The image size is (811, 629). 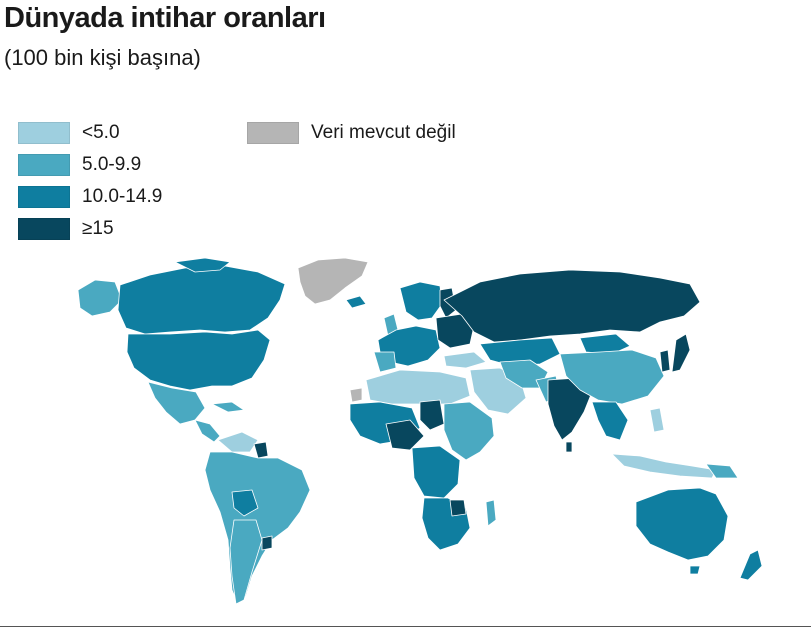 What do you see at coordinates (273, 133) in the screenshot?
I see `legend-swatch-nodata` at bounding box center [273, 133].